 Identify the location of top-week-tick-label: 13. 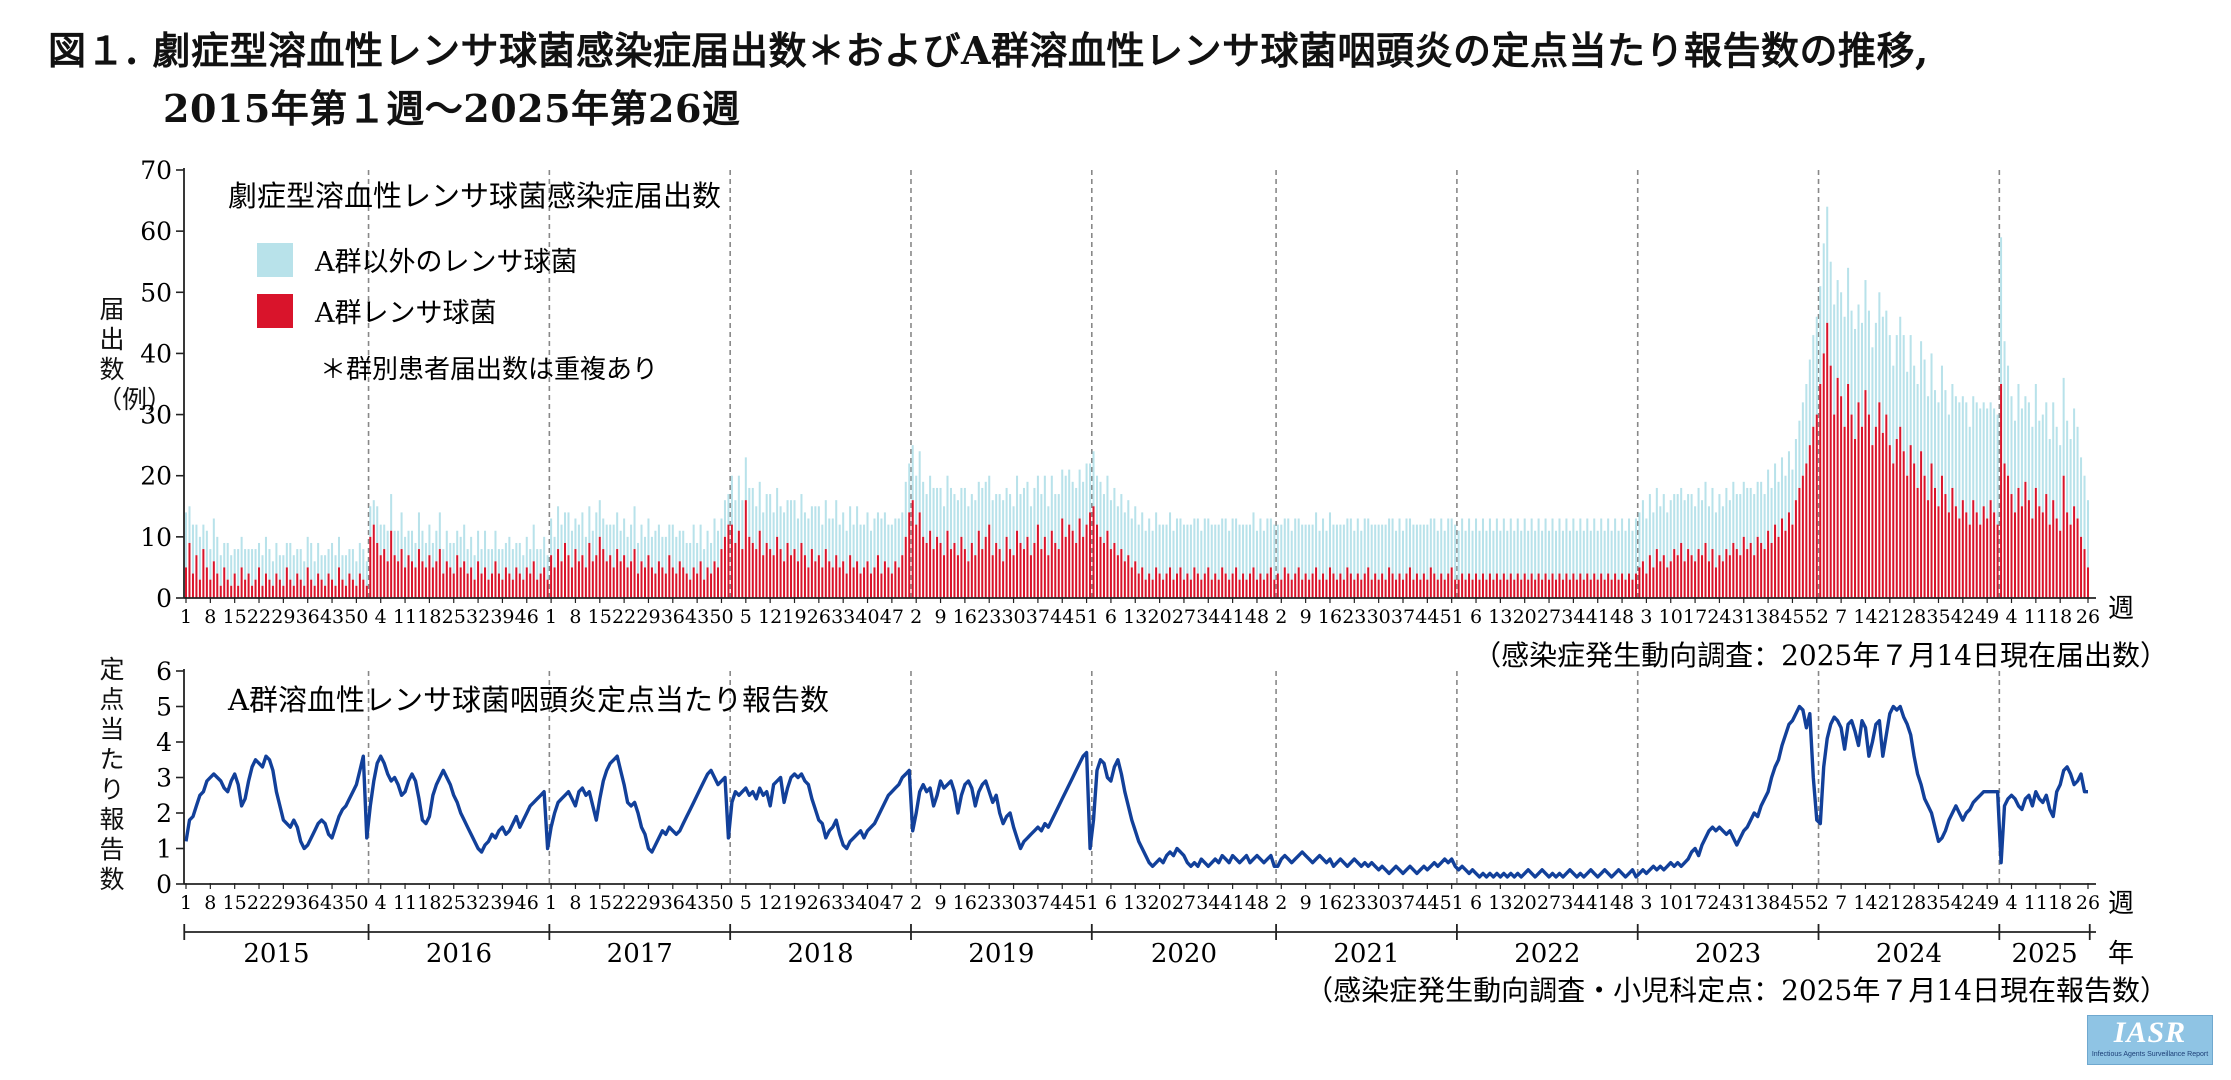
(1135, 617).